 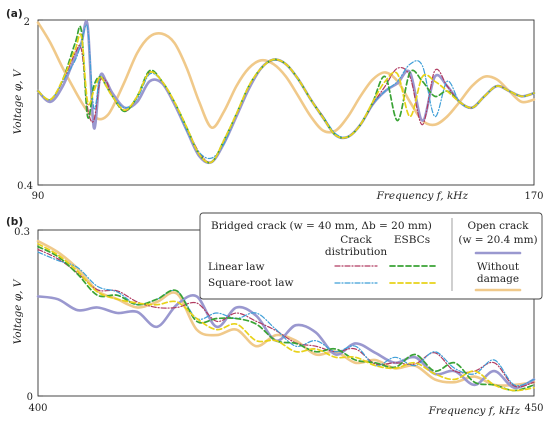 I want to click on panel-a-y-axis-label: Voltage φ, V, so click(x=18, y=101).